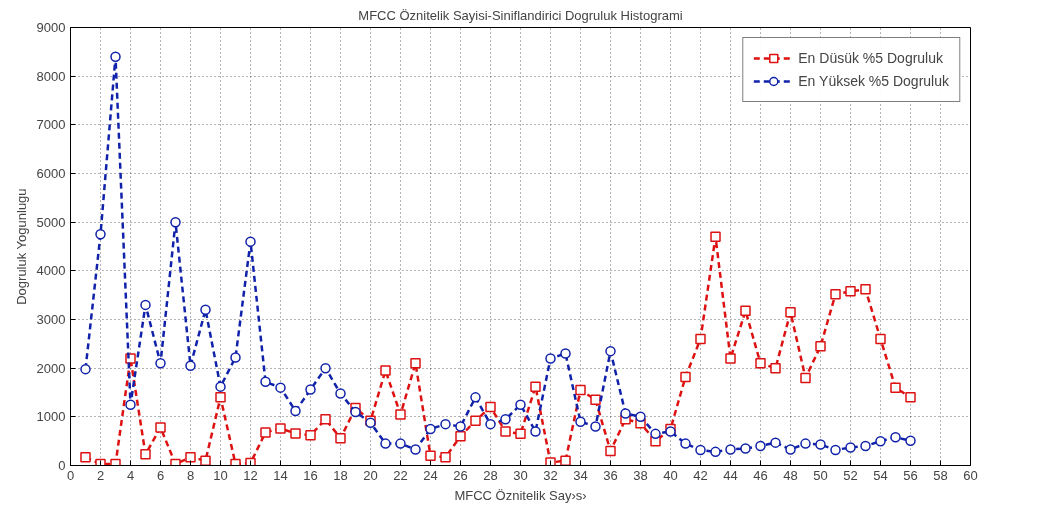  I want to click on x-tick-label: 34, so click(580, 475).